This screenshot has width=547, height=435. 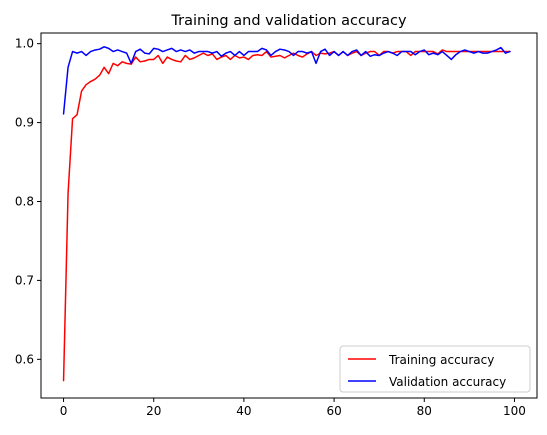 I want to click on chart-title: Training and validation accuracy, so click(x=288, y=21).